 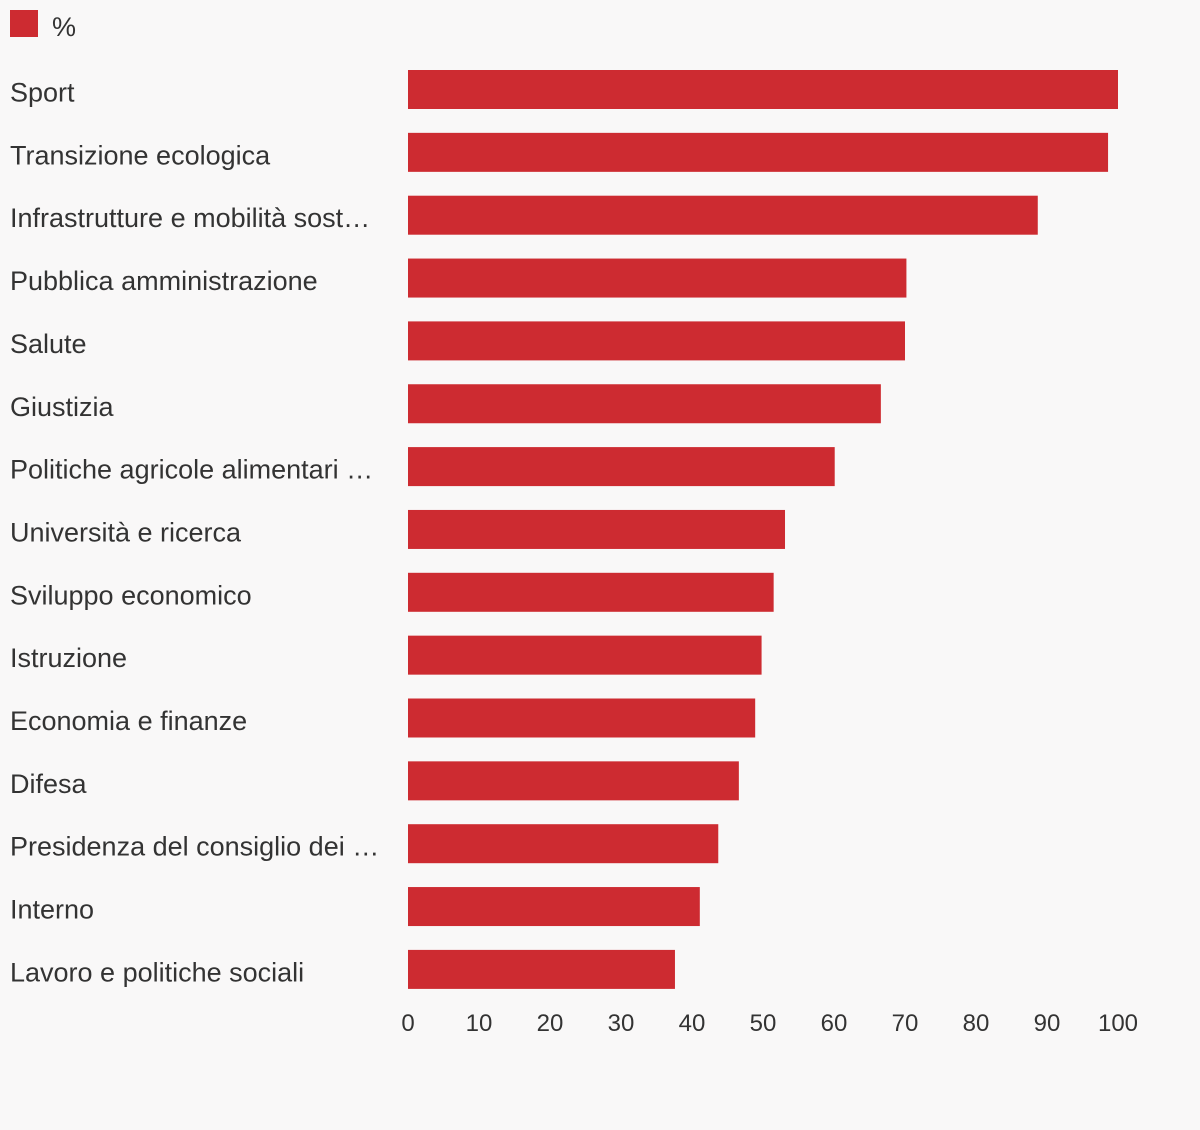 What do you see at coordinates (157, 972) in the screenshot?
I see `category-label: Lavoro e politiche sociali` at bounding box center [157, 972].